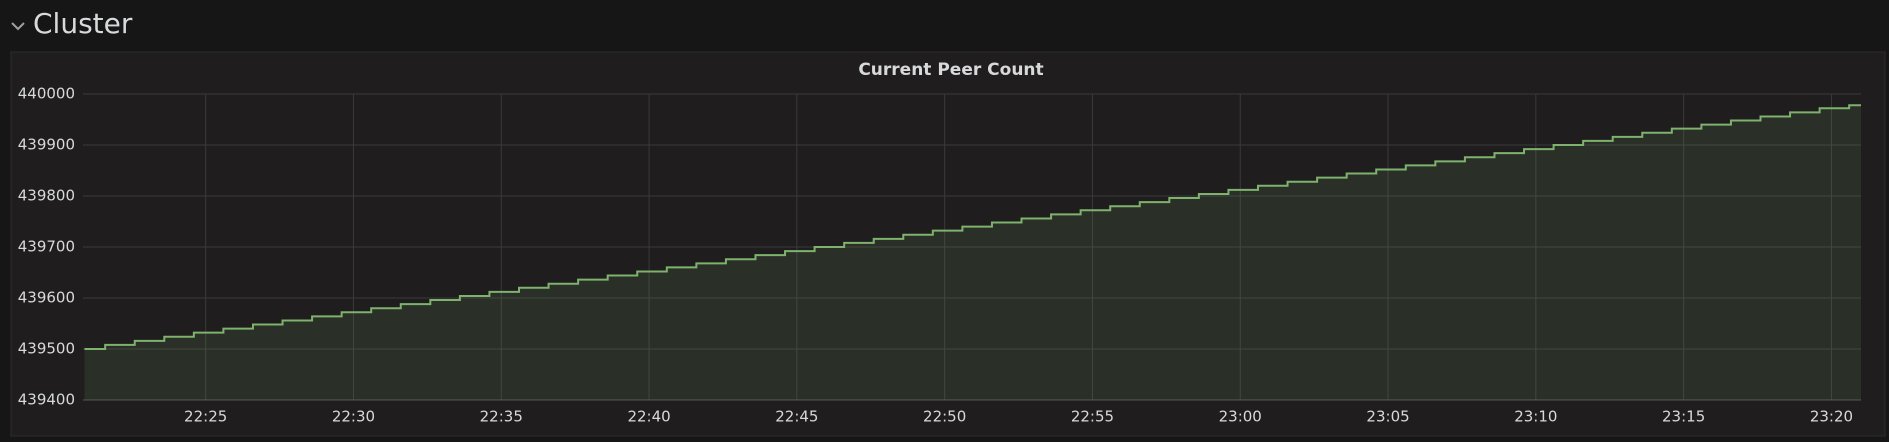  I want to click on x-tick-label: 23:00, so click(1240, 417).